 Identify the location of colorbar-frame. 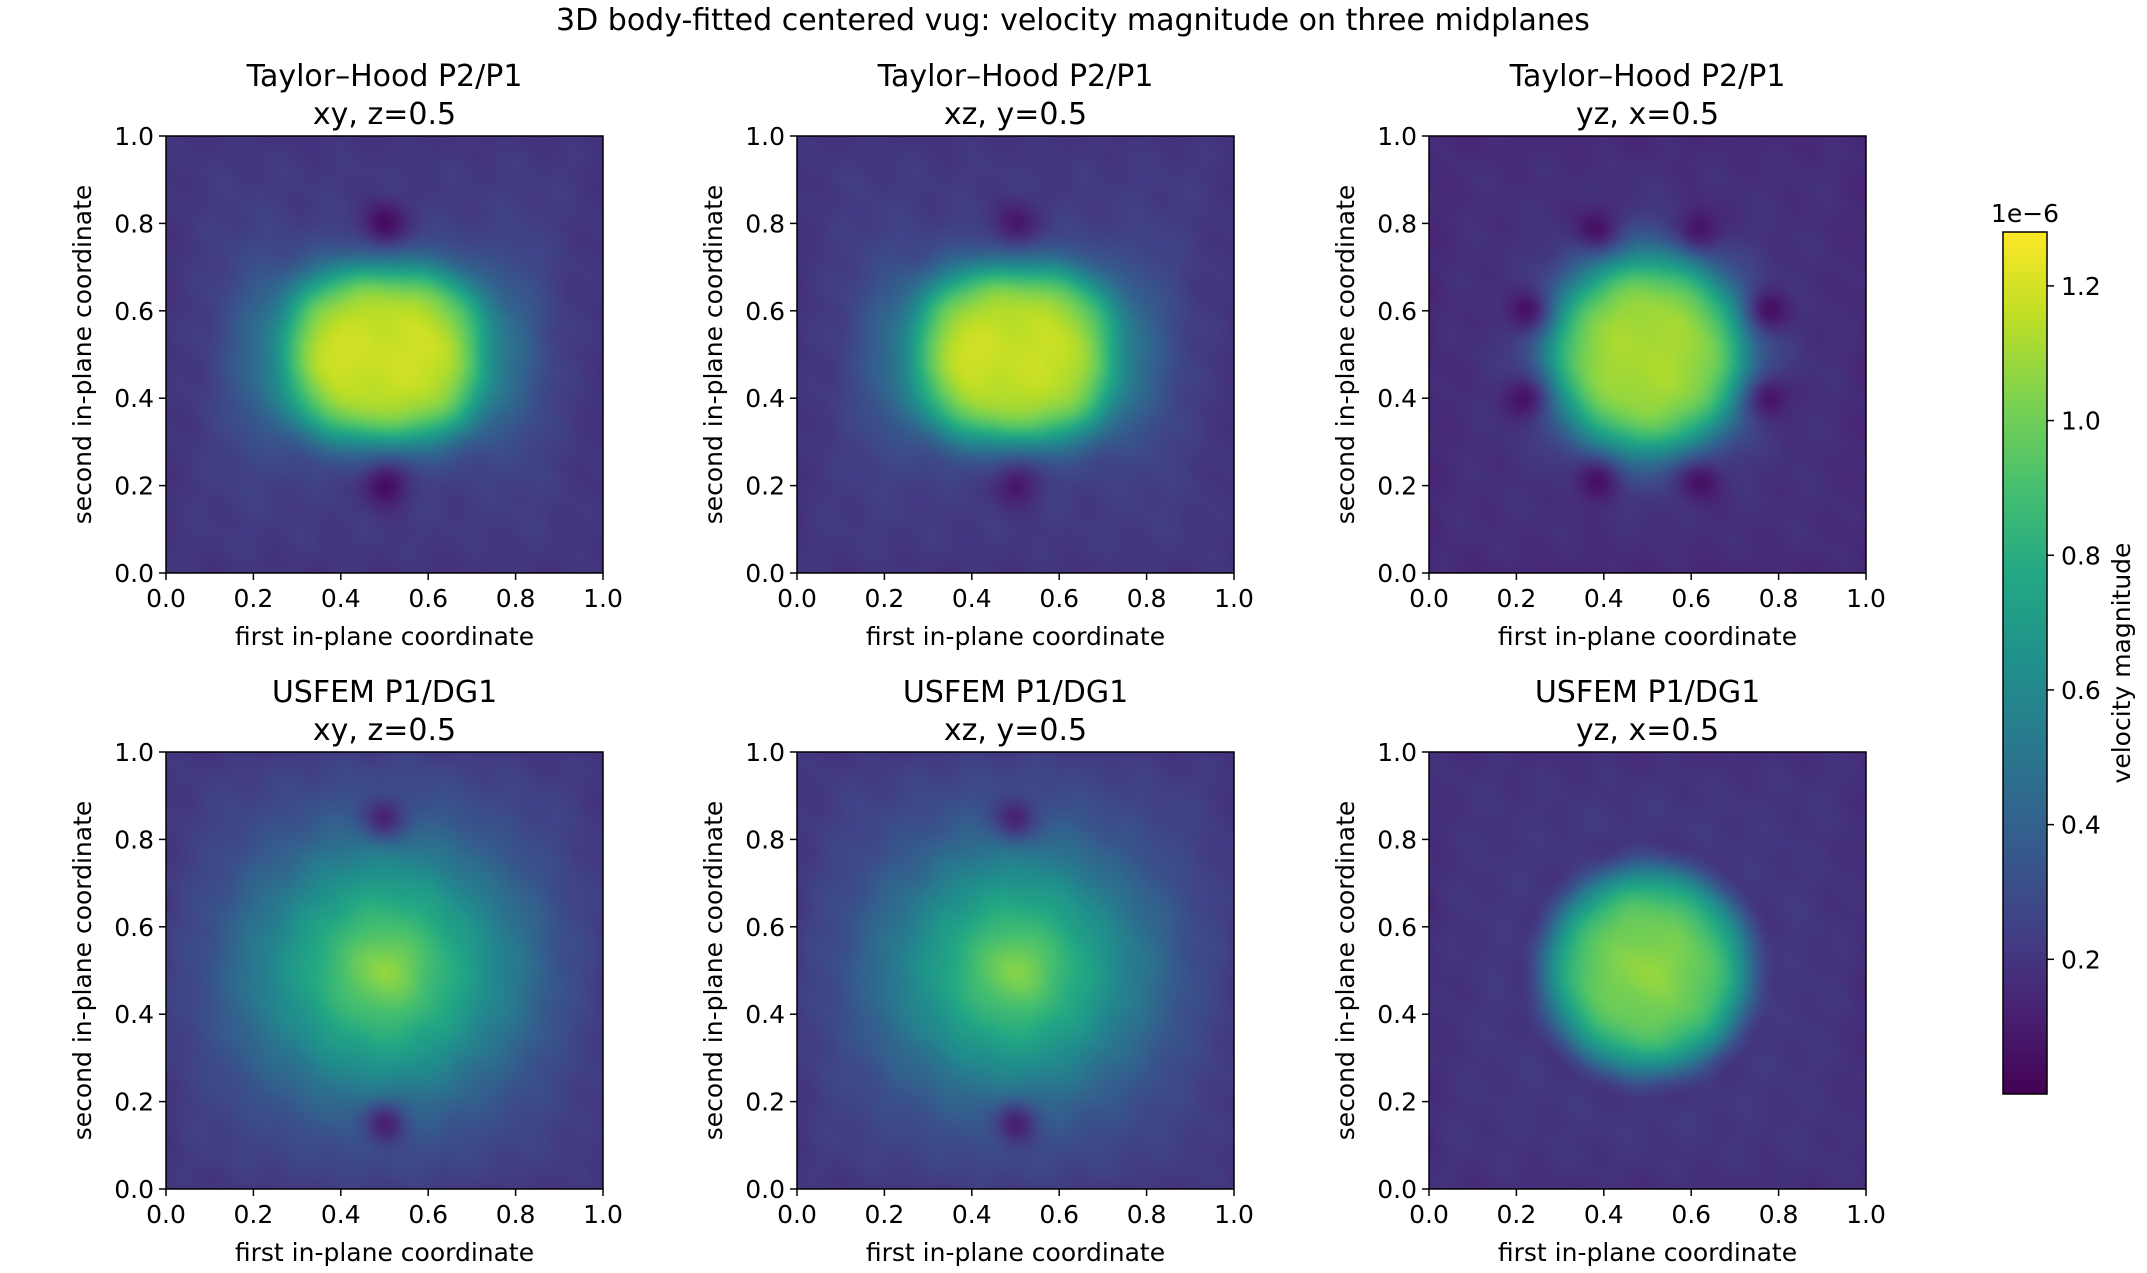
(2025, 663).